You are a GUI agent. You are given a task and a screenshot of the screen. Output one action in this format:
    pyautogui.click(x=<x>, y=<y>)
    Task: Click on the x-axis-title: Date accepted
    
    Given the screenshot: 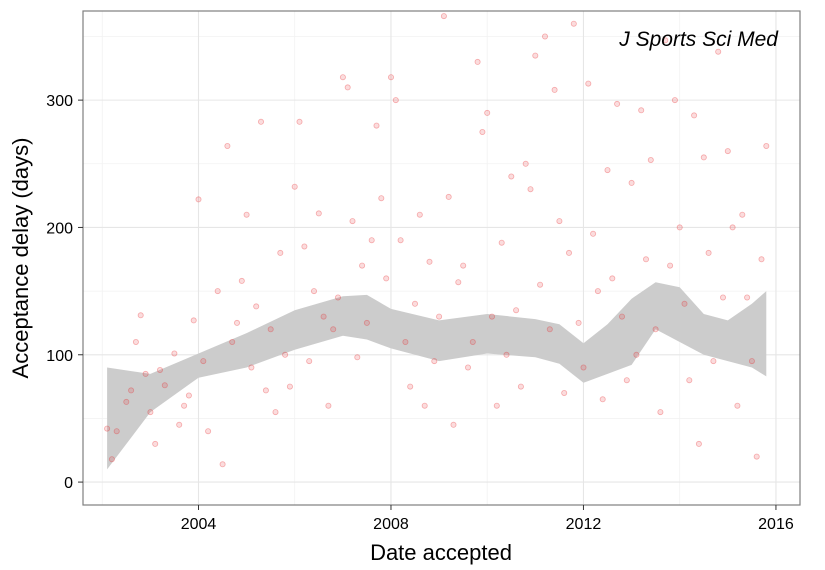 What is the action you would take?
    pyautogui.click(x=441, y=552)
    